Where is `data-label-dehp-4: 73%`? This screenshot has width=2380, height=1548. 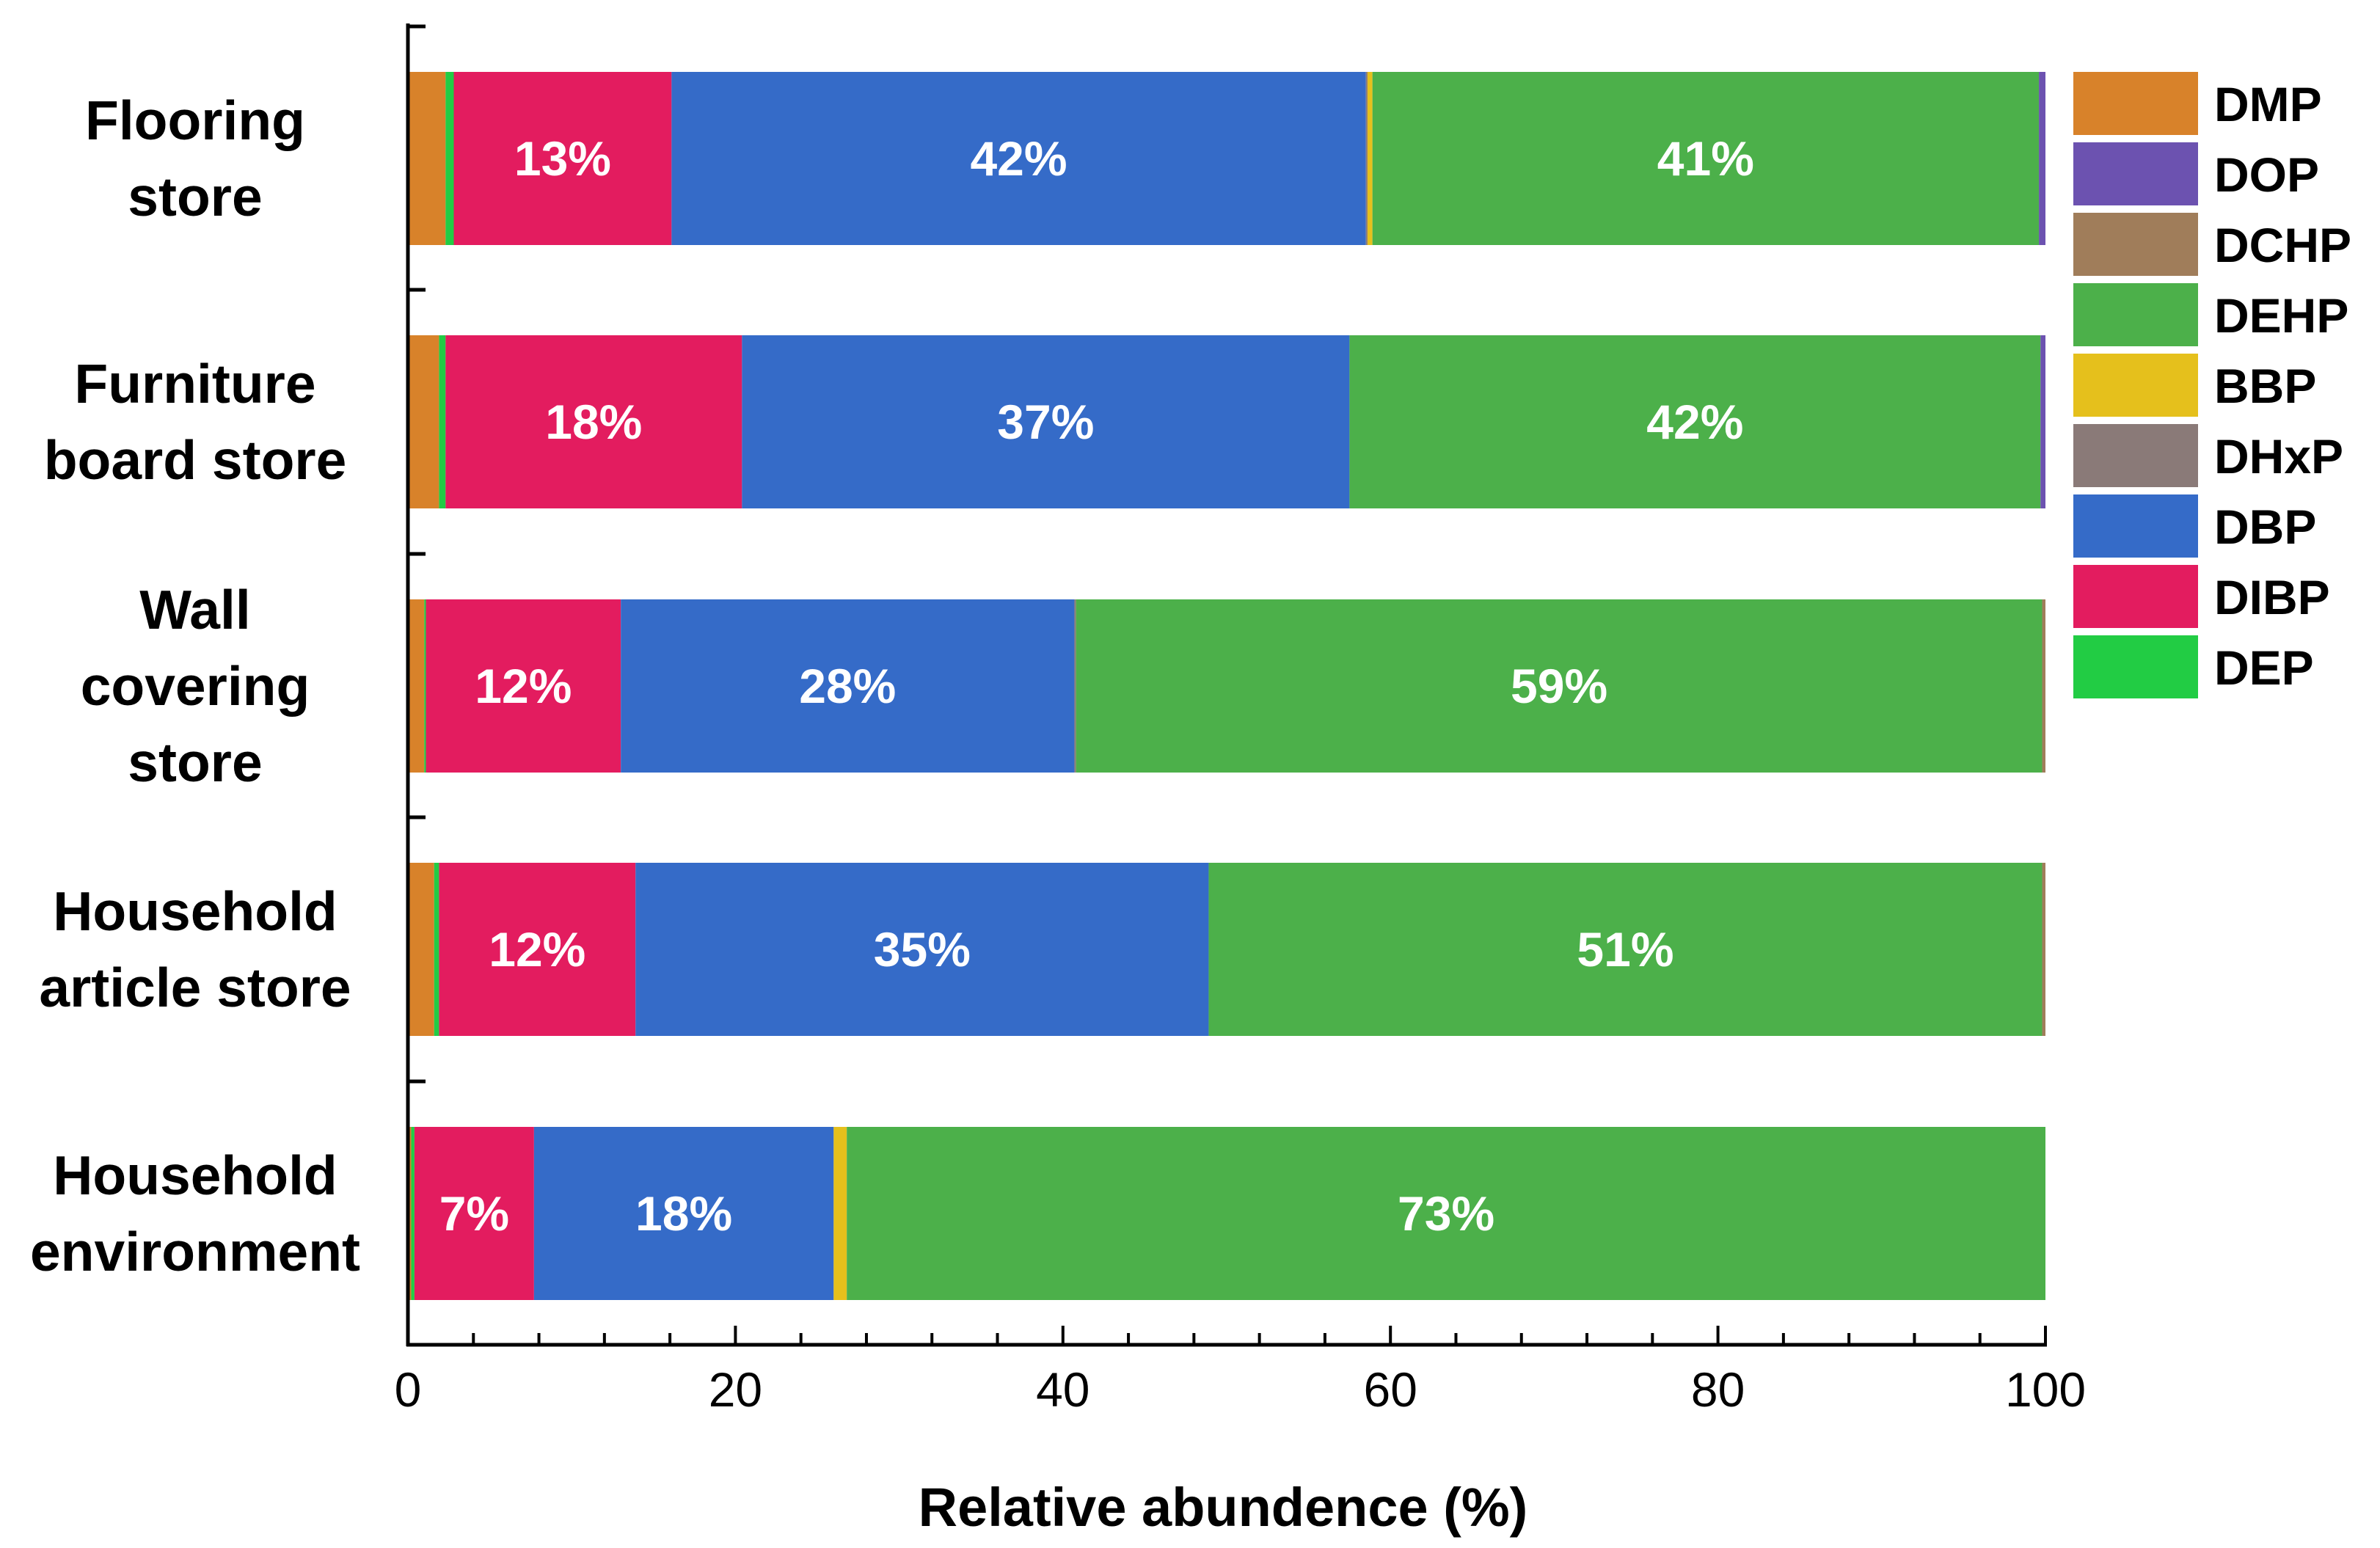
data-label-dehp-4: 73% is located at coordinates (1446, 1214).